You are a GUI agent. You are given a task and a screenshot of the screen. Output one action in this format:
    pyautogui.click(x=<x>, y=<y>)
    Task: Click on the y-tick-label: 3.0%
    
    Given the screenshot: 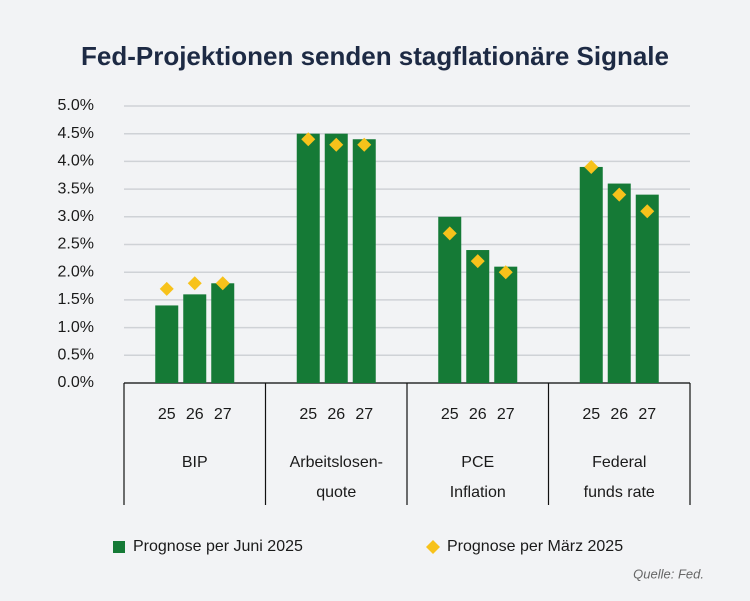 What is the action you would take?
    pyautogui.click(x=76, y=216)
    